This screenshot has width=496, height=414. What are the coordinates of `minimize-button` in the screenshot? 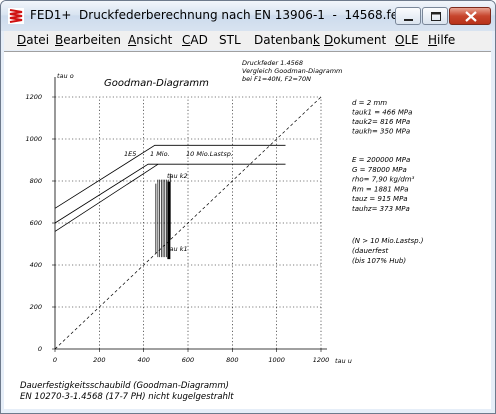 It's located at (408, 16).